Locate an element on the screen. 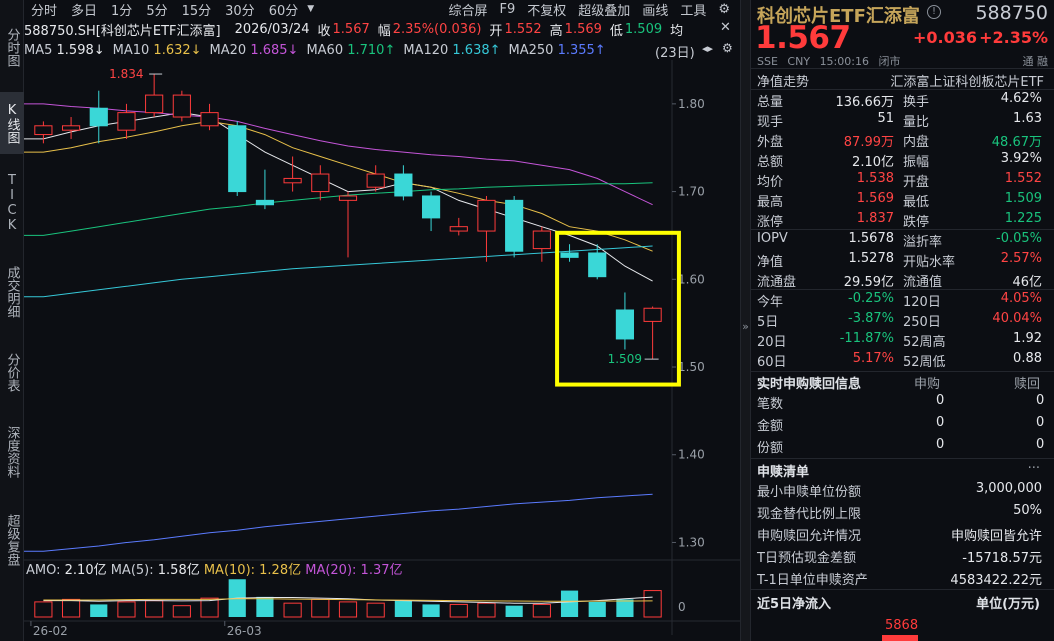  tab-fund-fullname: 汇添富上证科创板芯片ETF is located at coordinates (967, 82).